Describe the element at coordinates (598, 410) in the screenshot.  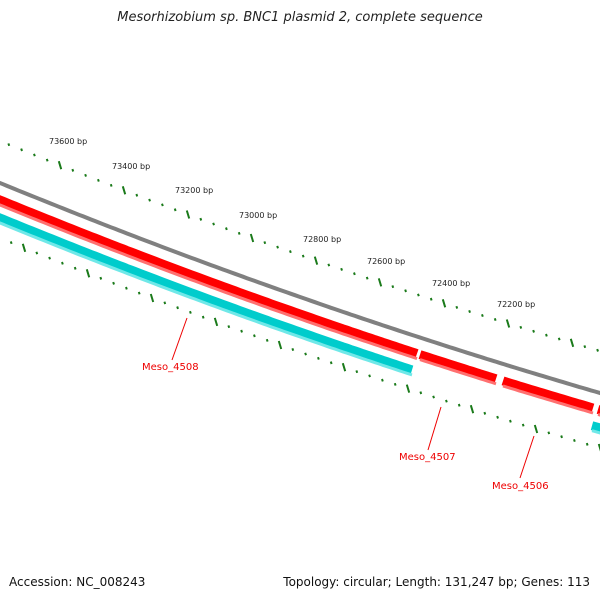
I see `forward-gene-next` at that location.